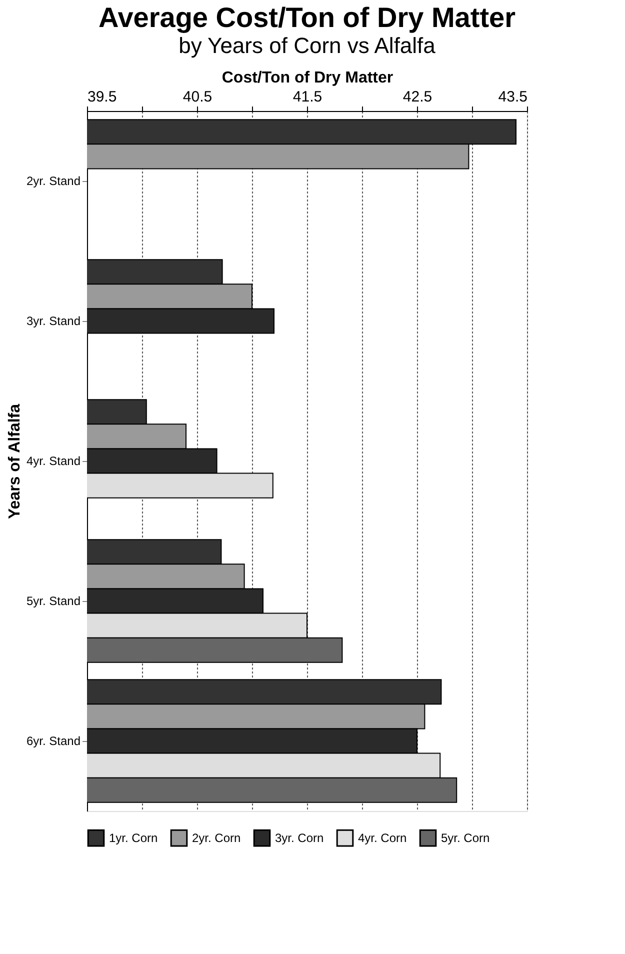 This screenshot has height=954, width=625. Describe the element at coordinates (53, 741) in the screenshot. I see `y-tick-label: 6yr. Stand` at that location.